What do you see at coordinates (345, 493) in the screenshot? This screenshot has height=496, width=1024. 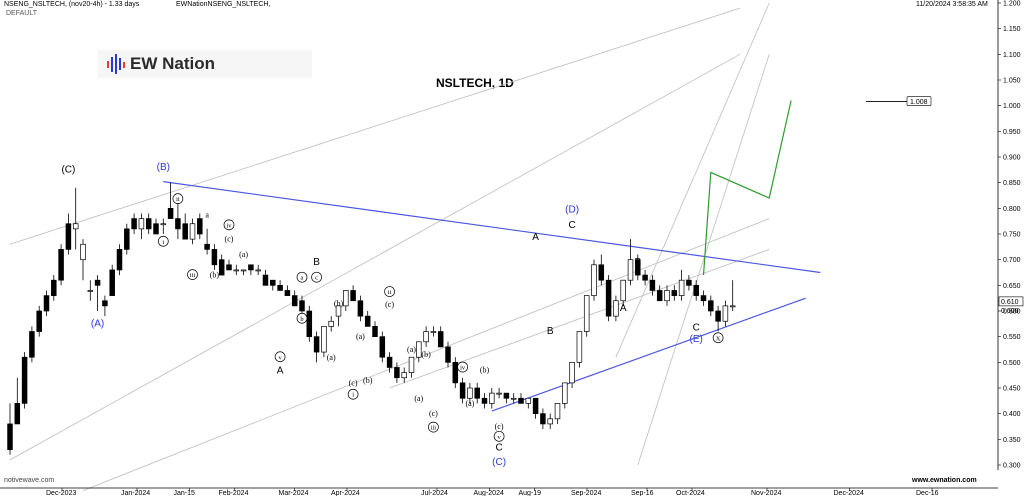 I see `time-tick-label: Apr-2024` at bounding box center [345, 493].